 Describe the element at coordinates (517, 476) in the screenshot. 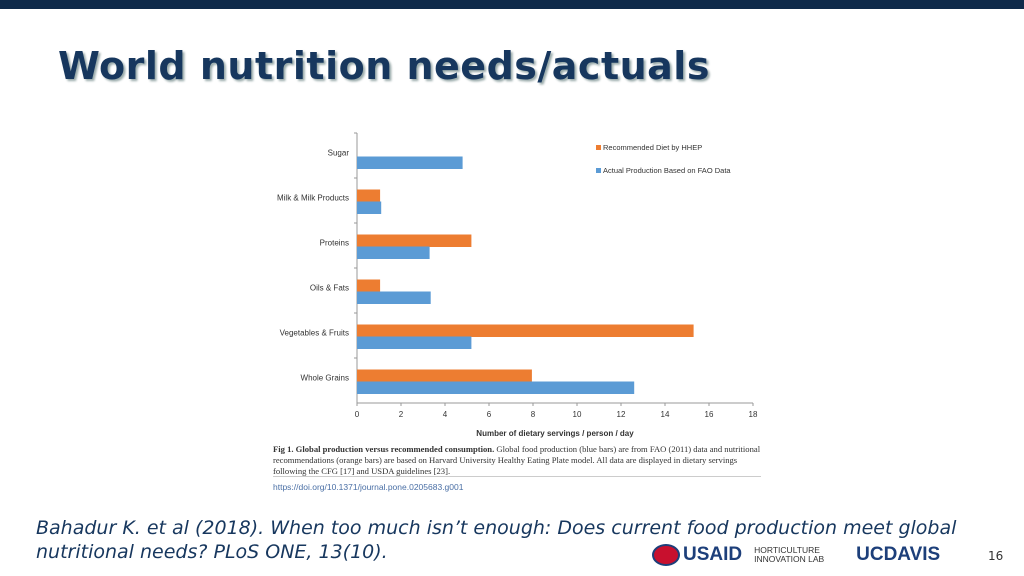

I see `caption-divider` at that location.